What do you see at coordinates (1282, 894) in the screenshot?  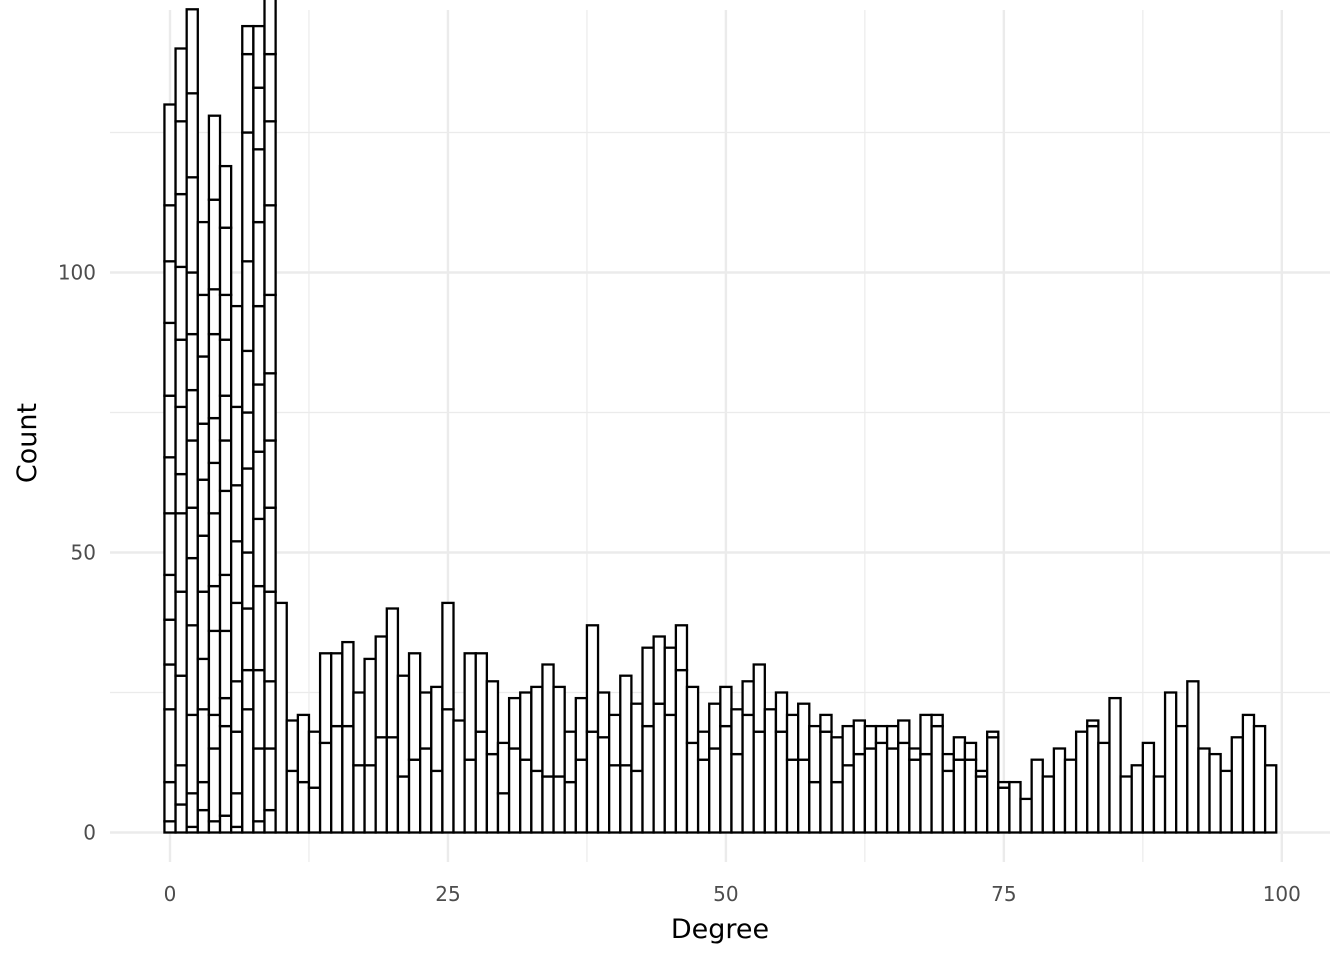 I see `x-tick-label: 100` at bounding box center [1282, 894].